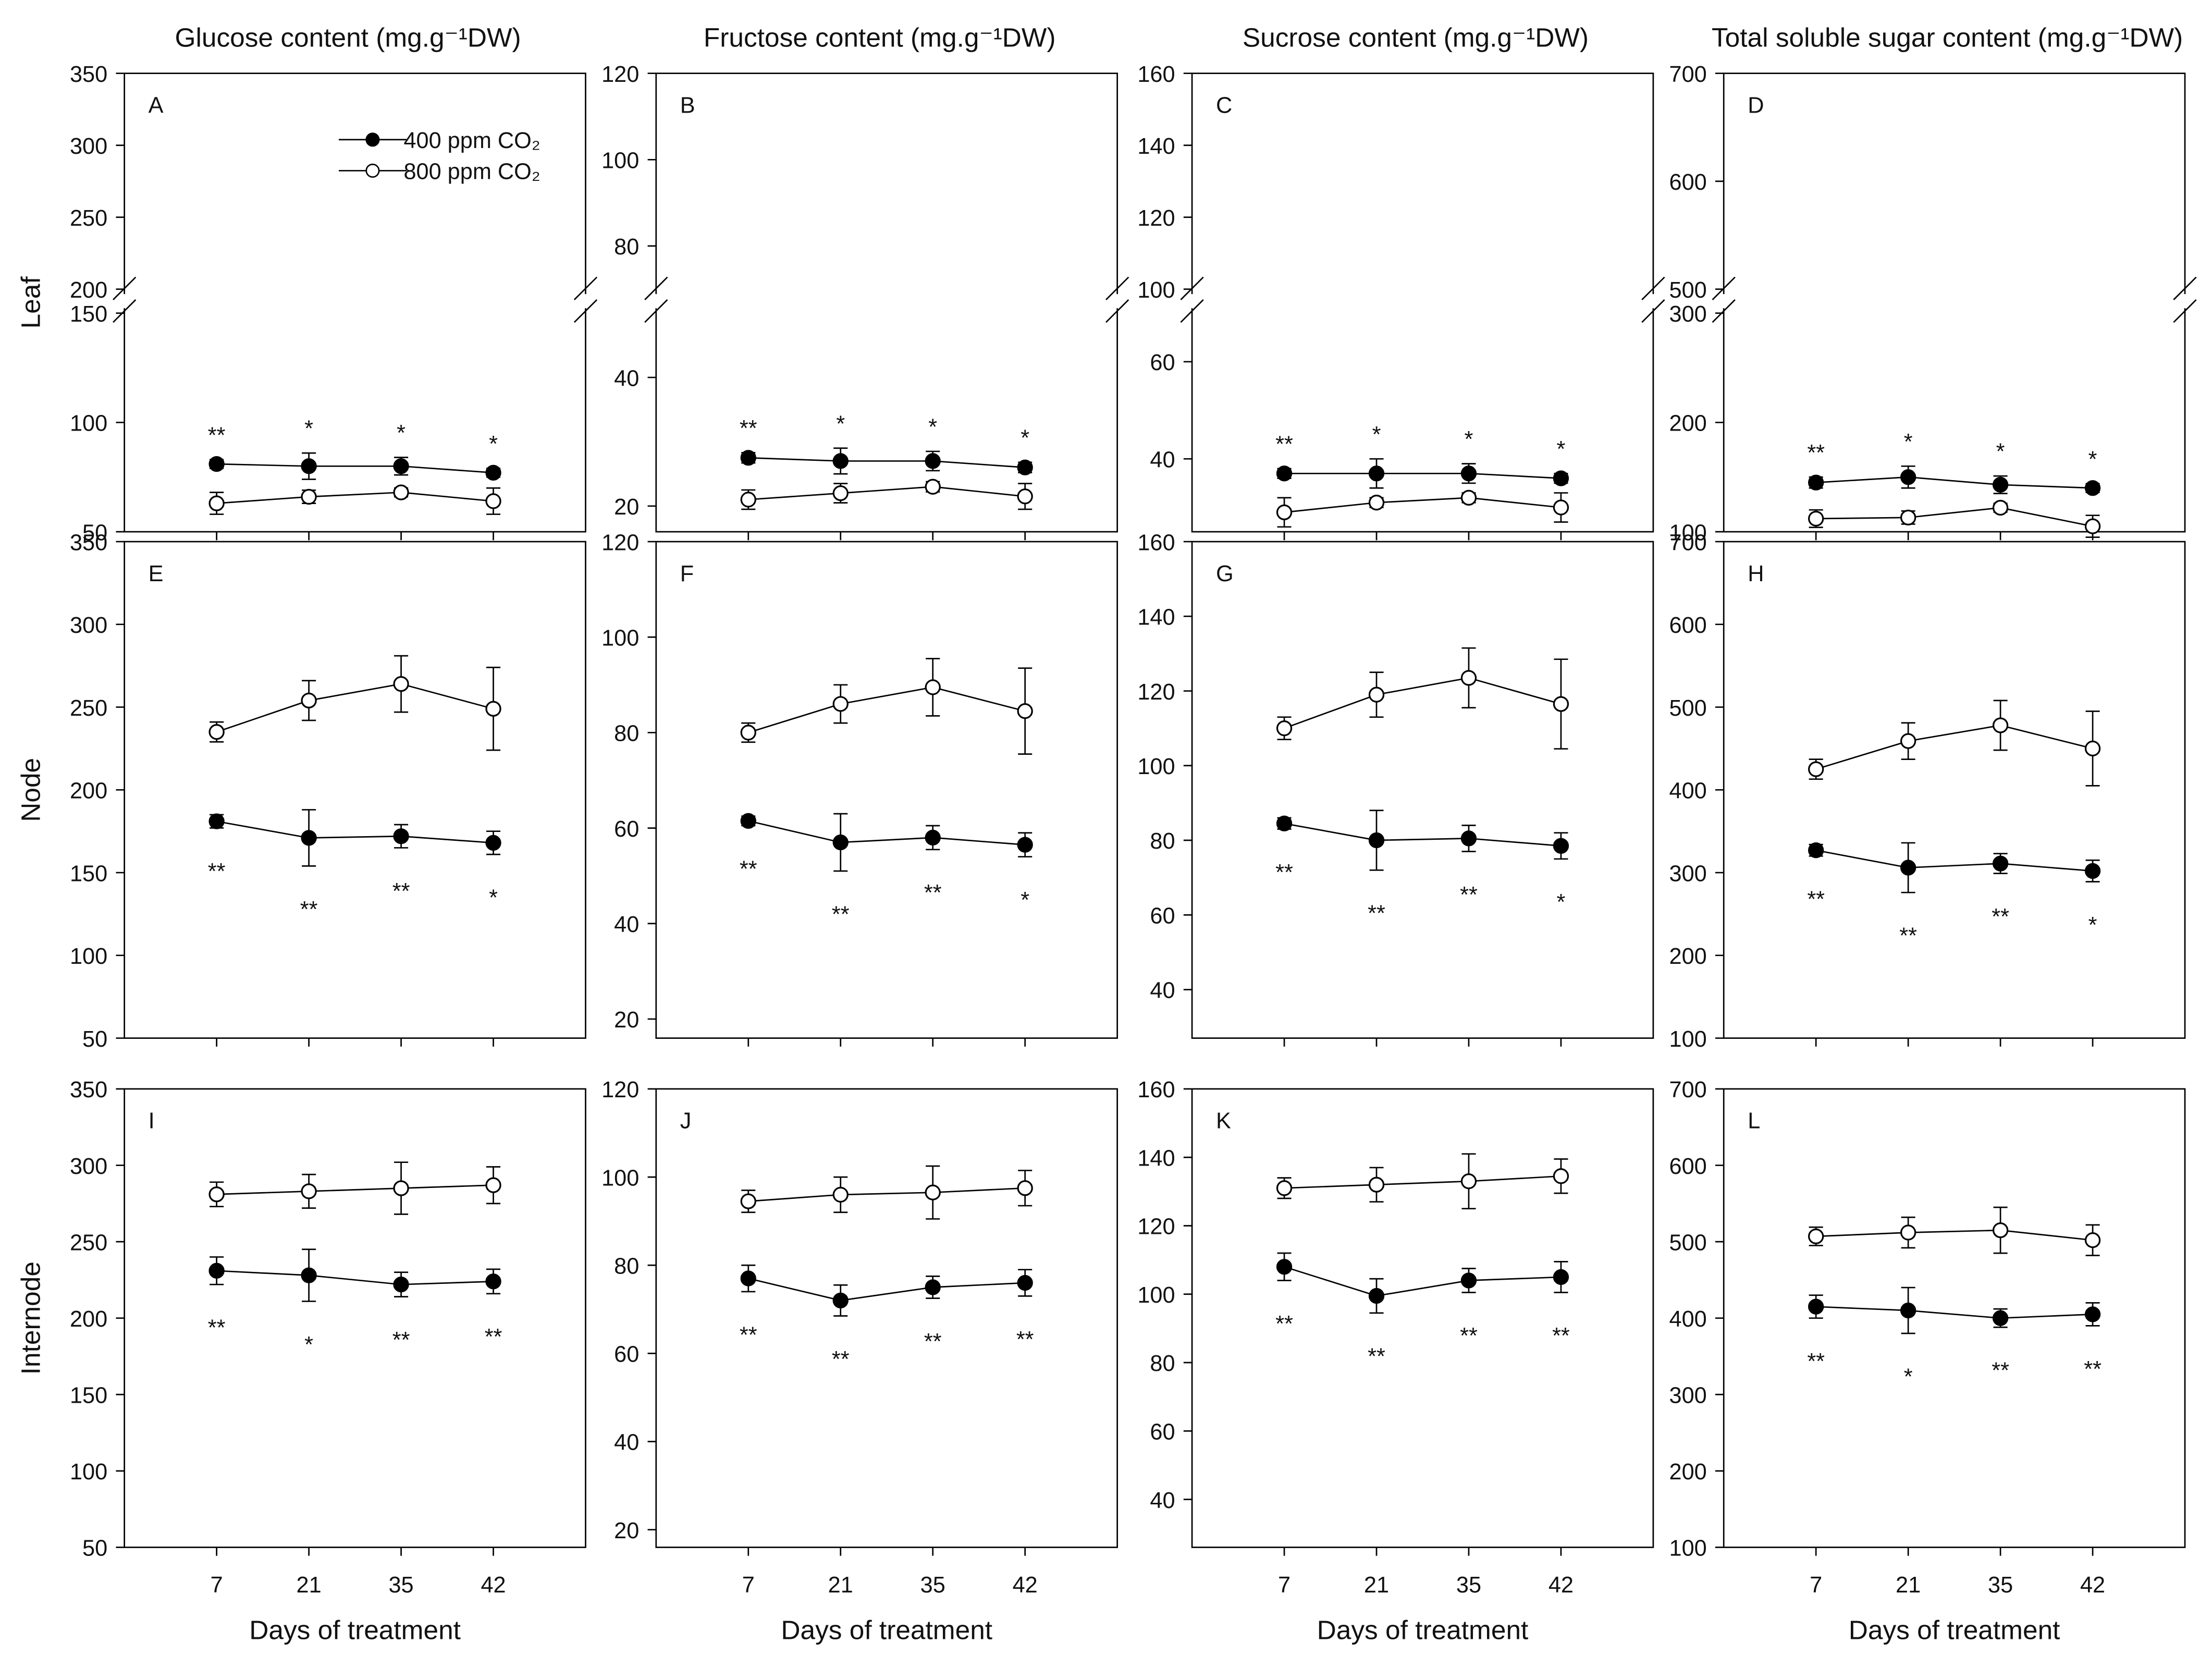  What do you see at coordinates (1156, 692) in the screenshot?
I see `y-tick-label: 120` at bounding box center [1156, 692].